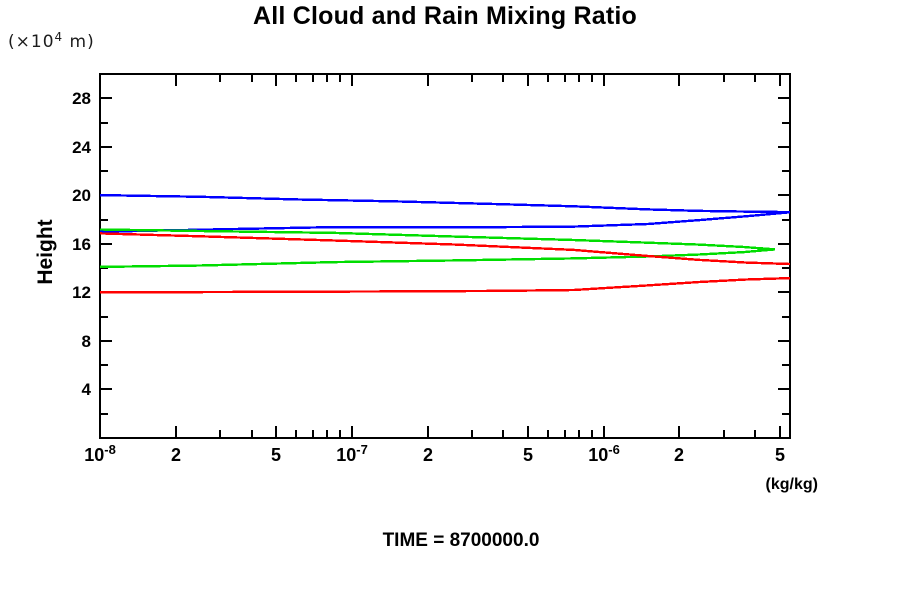 Image resolution: width=900 pixels, height=600 pixels. I want to click on y-tick-label: 12, so click(81, 292).